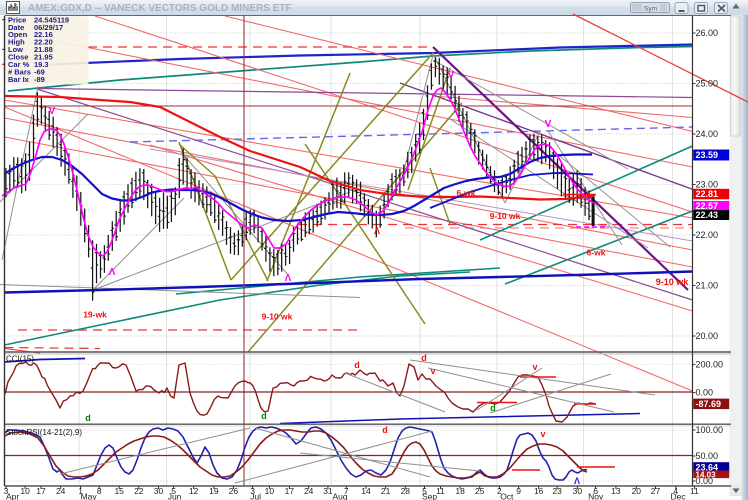  What do you see at coordinates (507, 496) in the screenshot?
I see `svg-text: Oct` at bounding box center [507, 496].